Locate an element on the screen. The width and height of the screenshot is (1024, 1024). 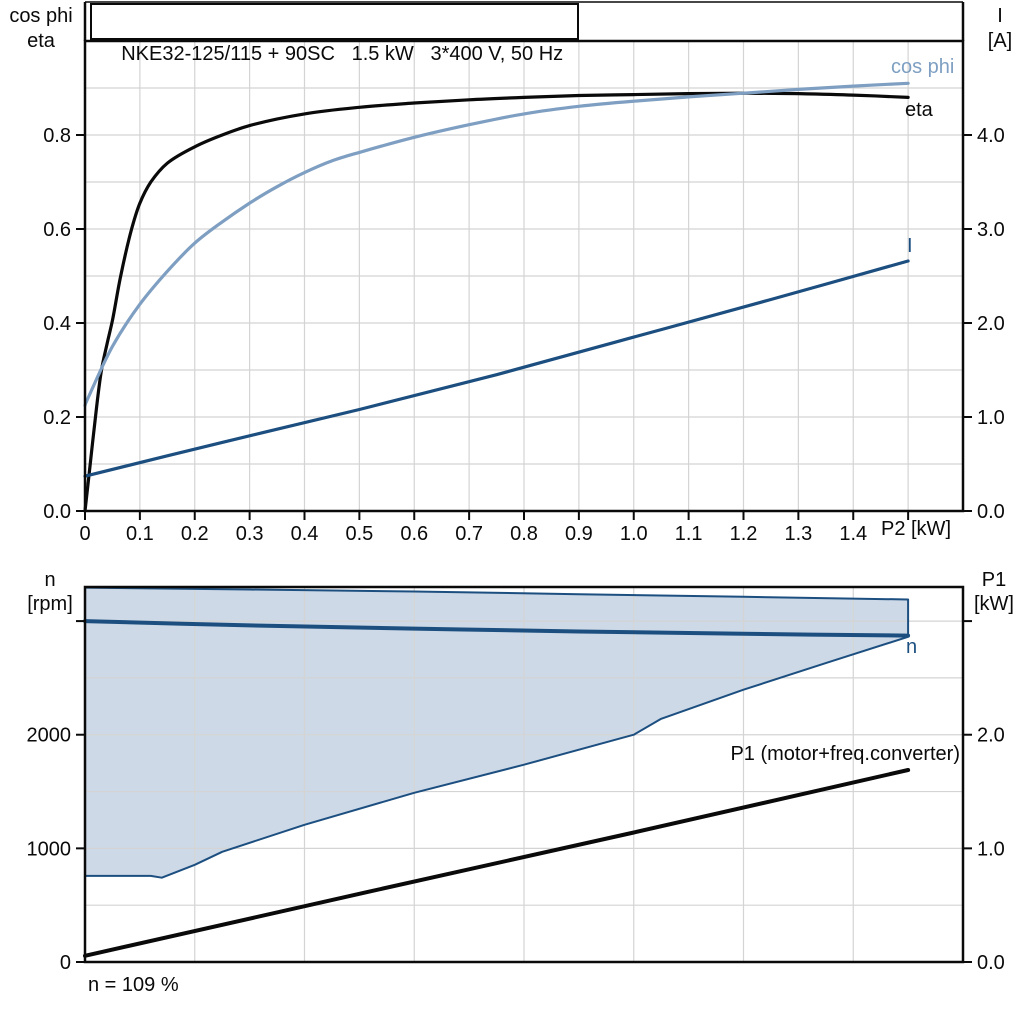
bottom-right-axis-title: P1 [kW] is located at coordinates (994, 592).